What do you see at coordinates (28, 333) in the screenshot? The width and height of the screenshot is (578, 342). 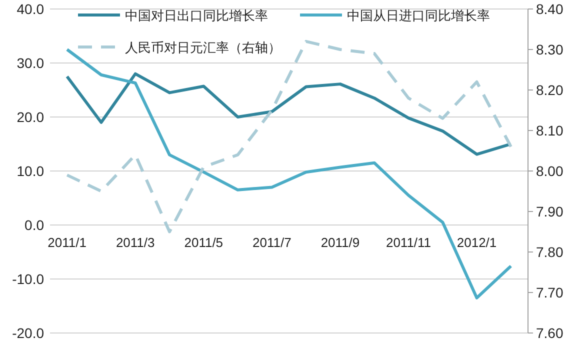 I see `y-tick-label: -20.0` at bounding box center [28, 333].